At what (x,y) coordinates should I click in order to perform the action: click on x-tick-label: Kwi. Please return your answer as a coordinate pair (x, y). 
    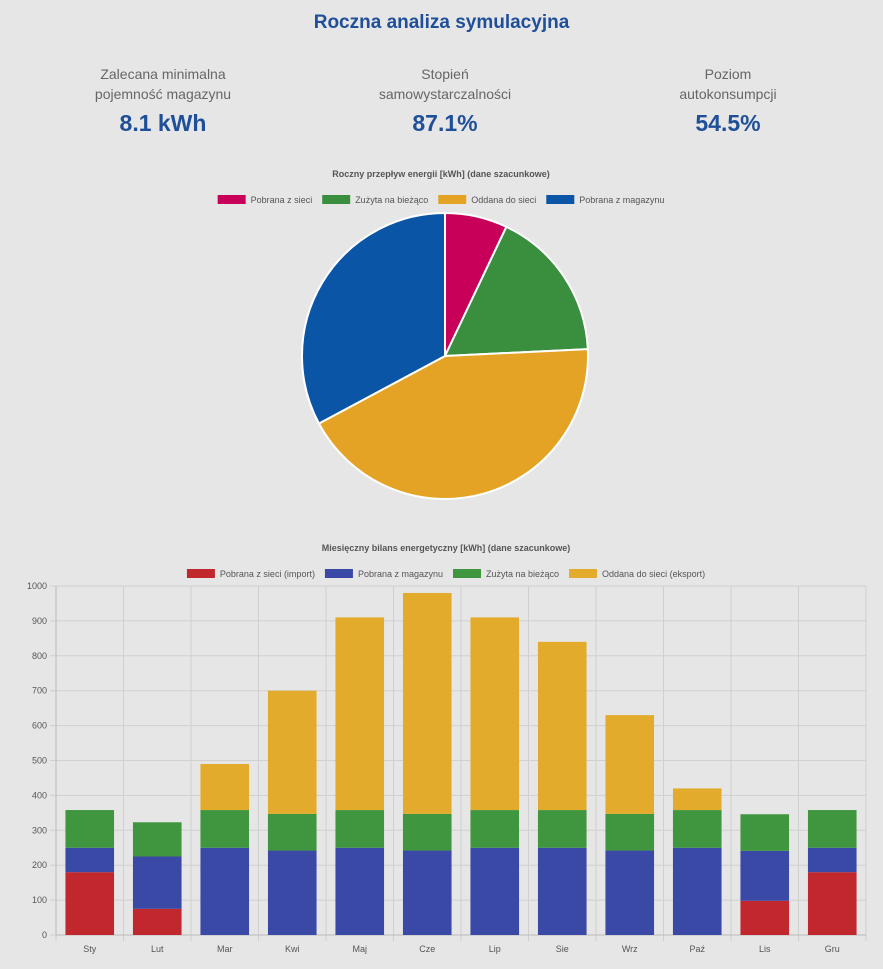
    Looking at the image, I should click on (292, 949).